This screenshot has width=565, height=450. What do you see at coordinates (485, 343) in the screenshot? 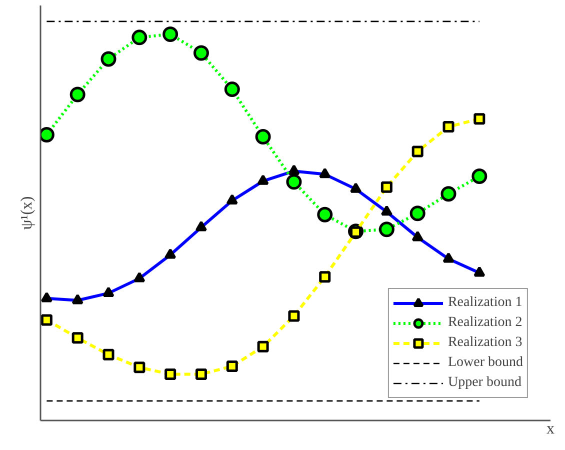
I see `legend-label: Realization 3` at bounding box center [485, 343].